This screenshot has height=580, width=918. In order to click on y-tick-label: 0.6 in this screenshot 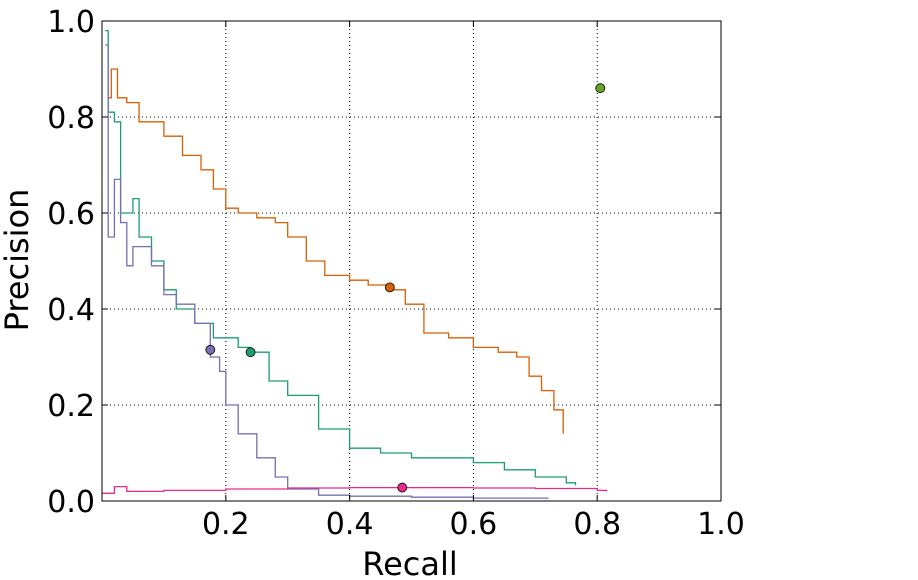, I will do `click(71, 214)`.